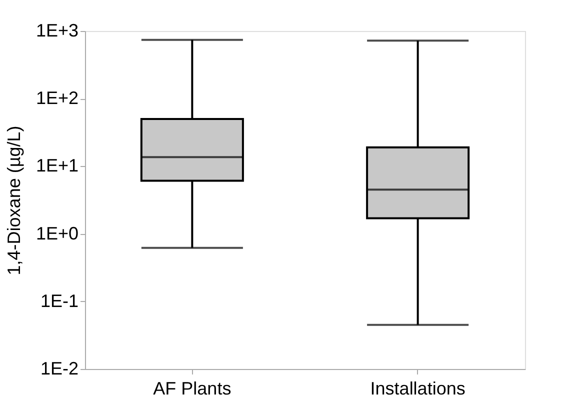  What do you see at coordinates (14, 201) in the screenshot?
I see `y-axis-title: 1,4-Dioxane (µg/L)` at bounding box center [14, 201].